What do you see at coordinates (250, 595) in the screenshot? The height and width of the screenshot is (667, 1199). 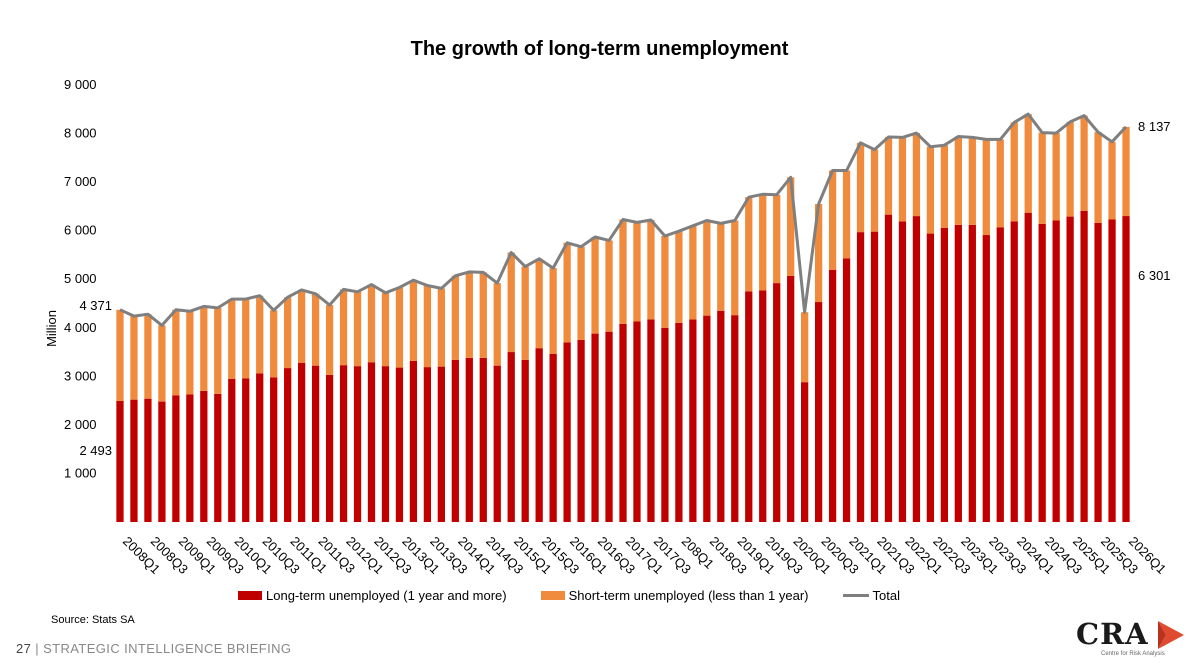 I see `legend-swatch-long-term` at bounding box center [250, 595].